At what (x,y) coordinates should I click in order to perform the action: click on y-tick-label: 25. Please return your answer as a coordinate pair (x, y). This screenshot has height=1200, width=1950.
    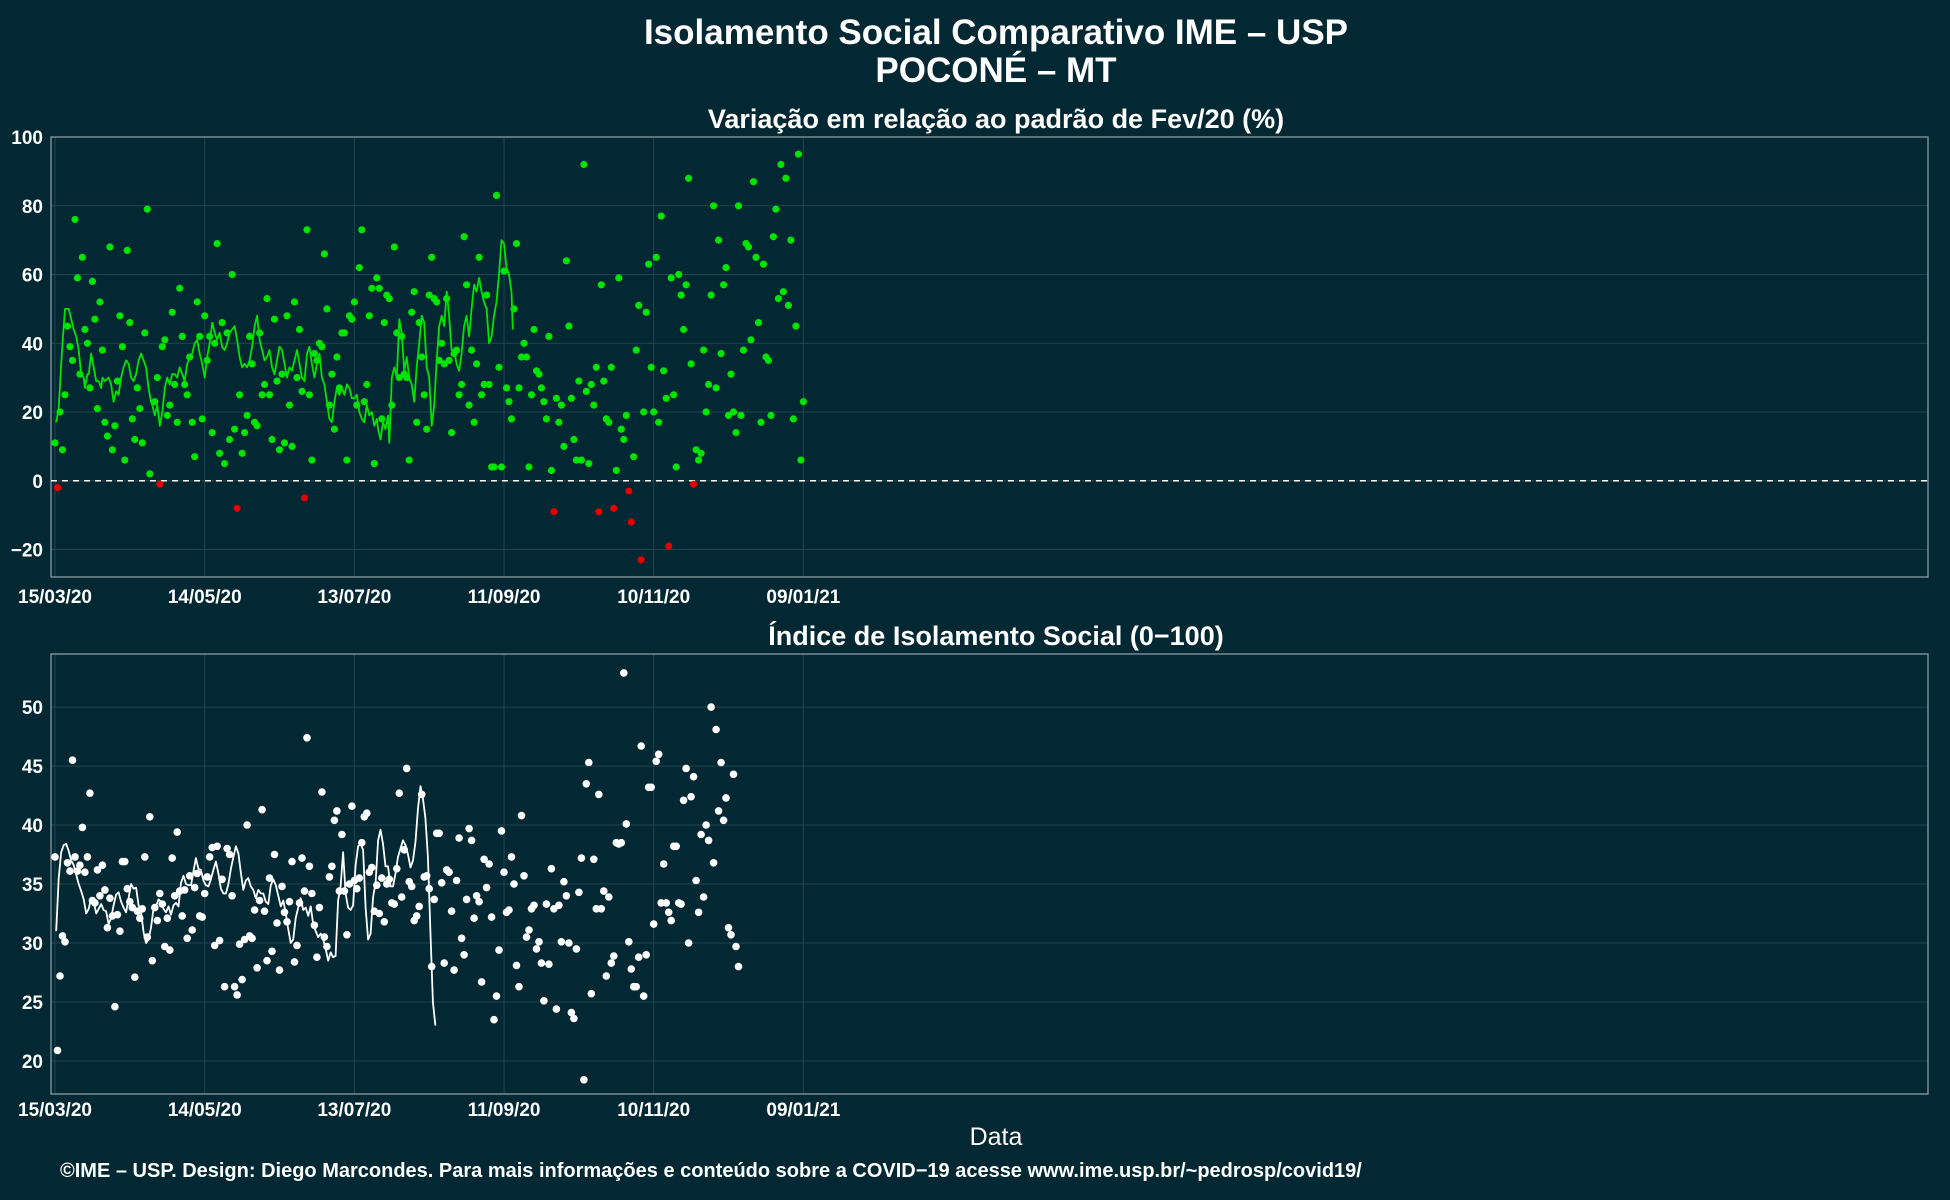
    Looking at the image, I should click on (33, 1003).